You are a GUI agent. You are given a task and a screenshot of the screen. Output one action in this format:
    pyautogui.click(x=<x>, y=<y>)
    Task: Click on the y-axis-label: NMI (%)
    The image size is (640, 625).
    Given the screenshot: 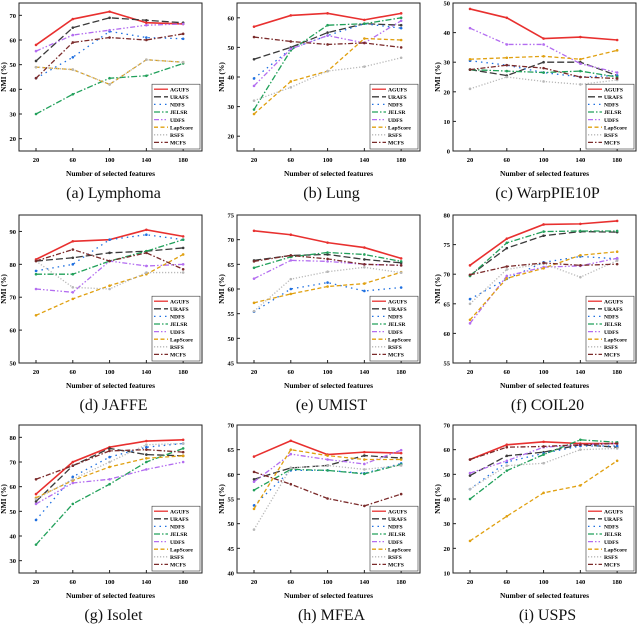 What is the action you would take?
    pyautogui.click(x=4, y=77)
    